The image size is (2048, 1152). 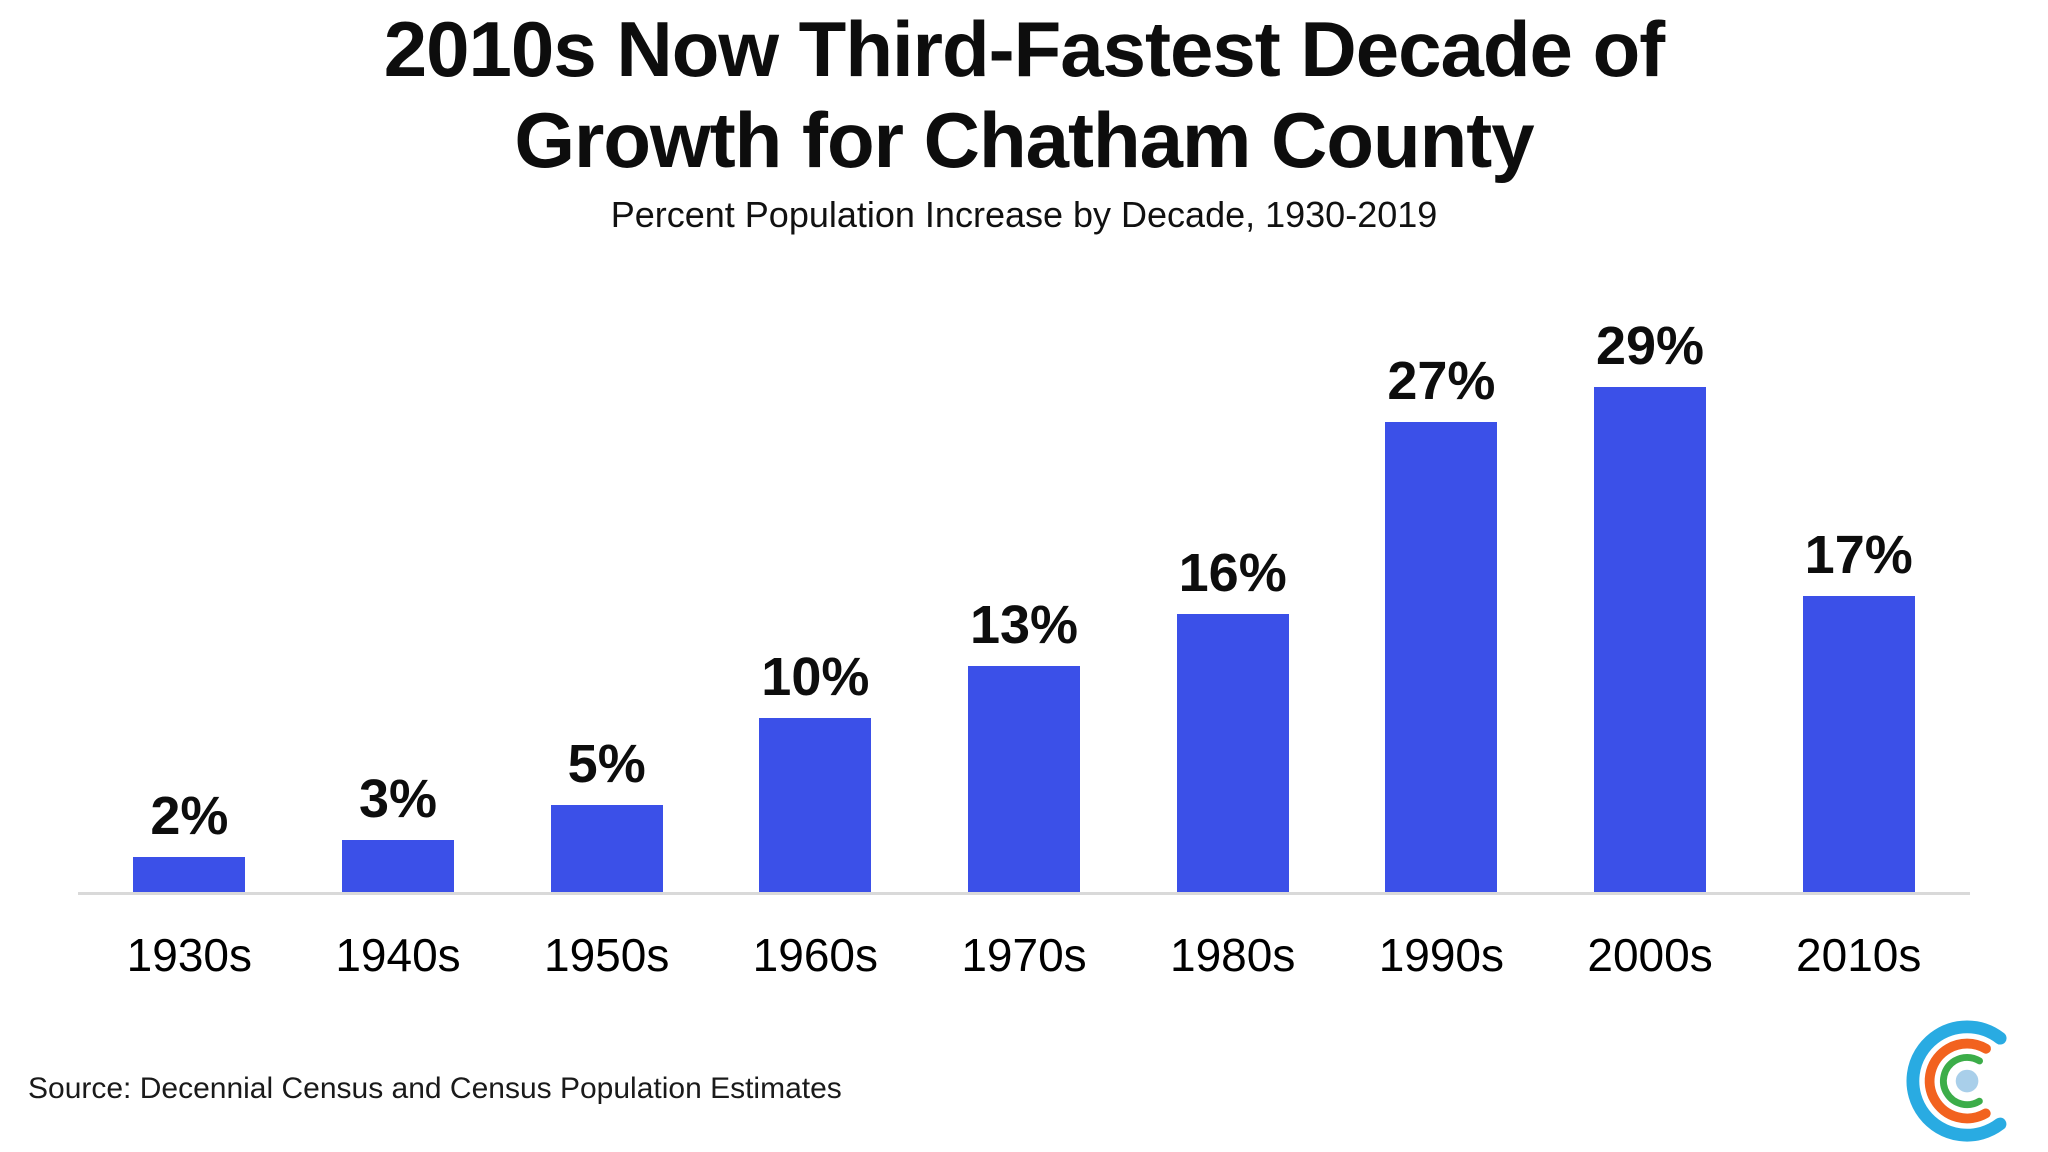 I want to click on bar-value-label: 3%, so click(x=398, y=799).